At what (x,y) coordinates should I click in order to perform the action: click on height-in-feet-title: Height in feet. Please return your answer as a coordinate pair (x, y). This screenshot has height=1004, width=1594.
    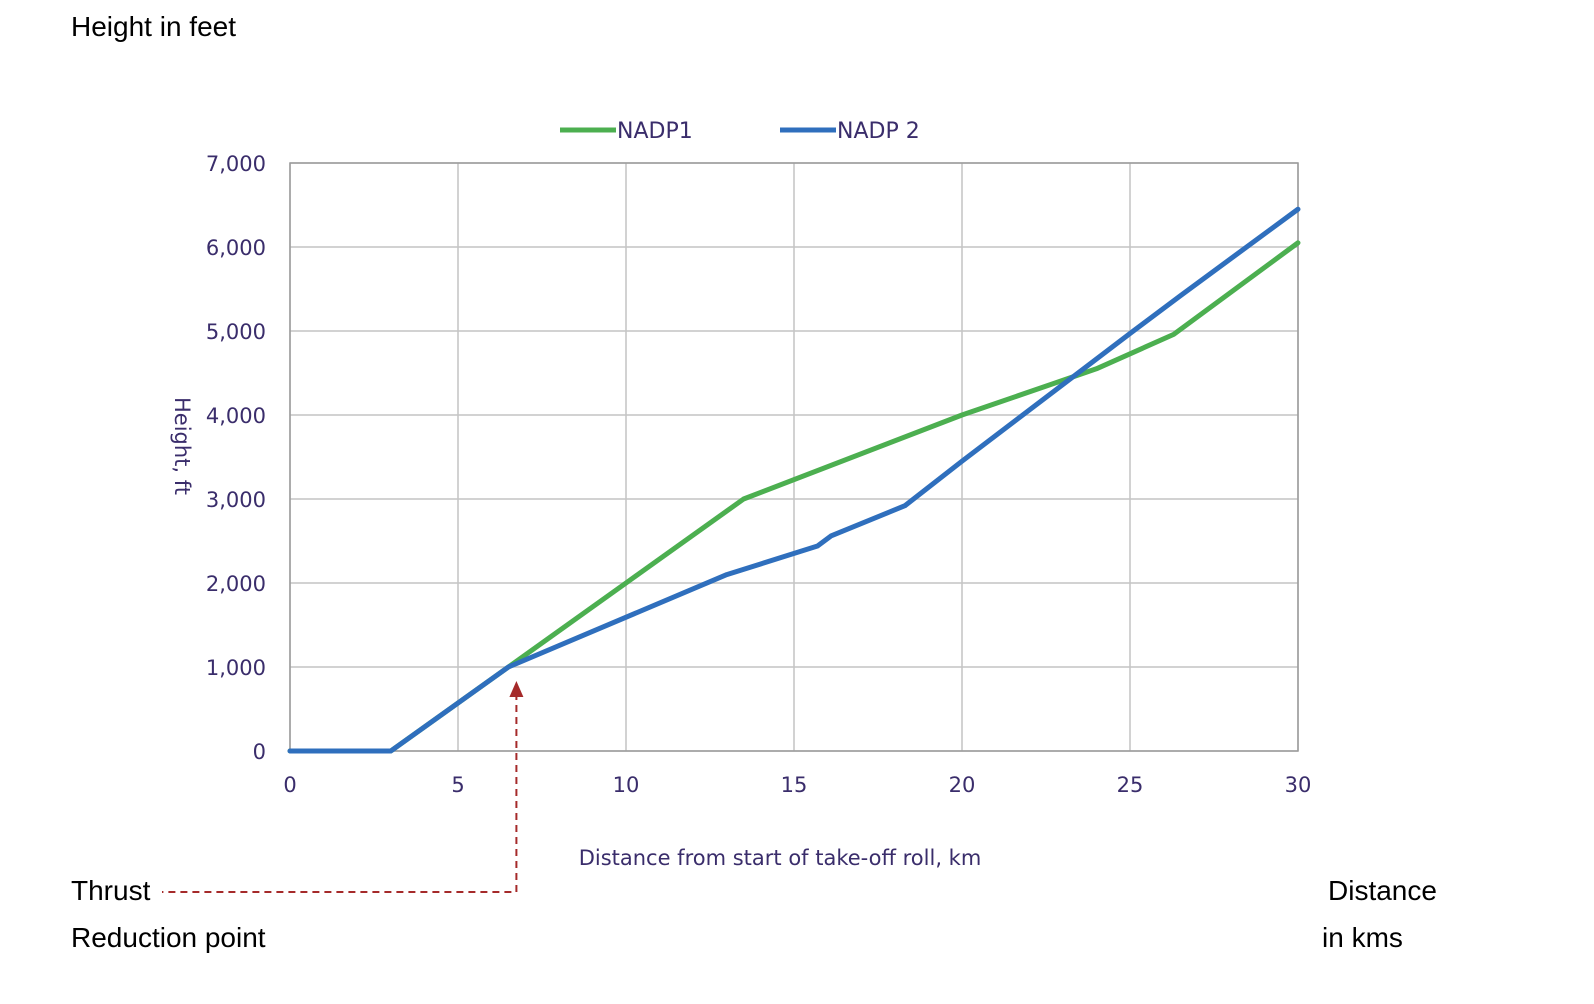
    Looking at the image, I should click on (153, 26).